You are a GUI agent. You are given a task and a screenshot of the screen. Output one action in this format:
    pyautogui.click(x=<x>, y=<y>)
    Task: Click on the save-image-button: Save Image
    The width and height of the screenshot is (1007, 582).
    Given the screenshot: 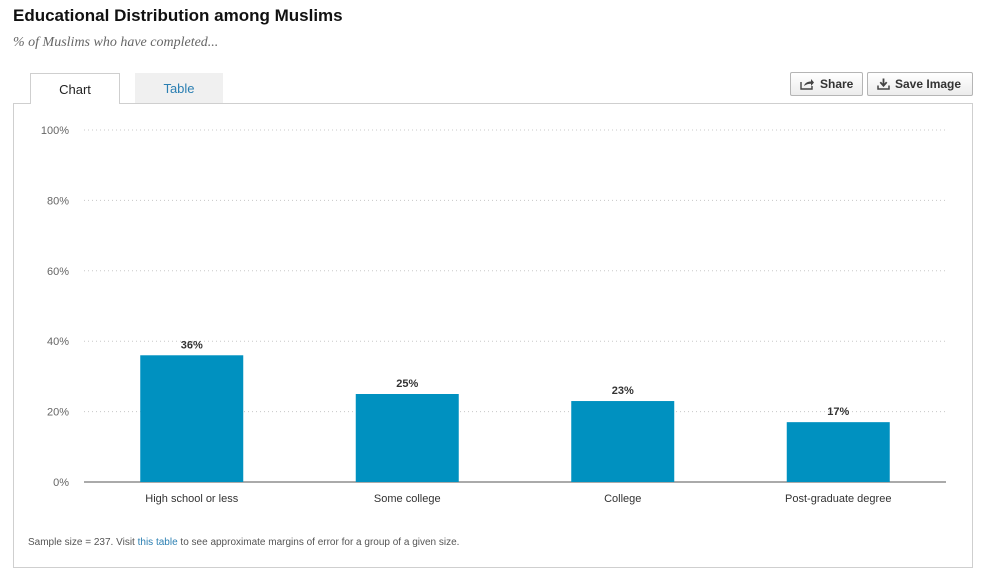 What is the action you would take?
    pyautogui.click(x=920, y=84)
    